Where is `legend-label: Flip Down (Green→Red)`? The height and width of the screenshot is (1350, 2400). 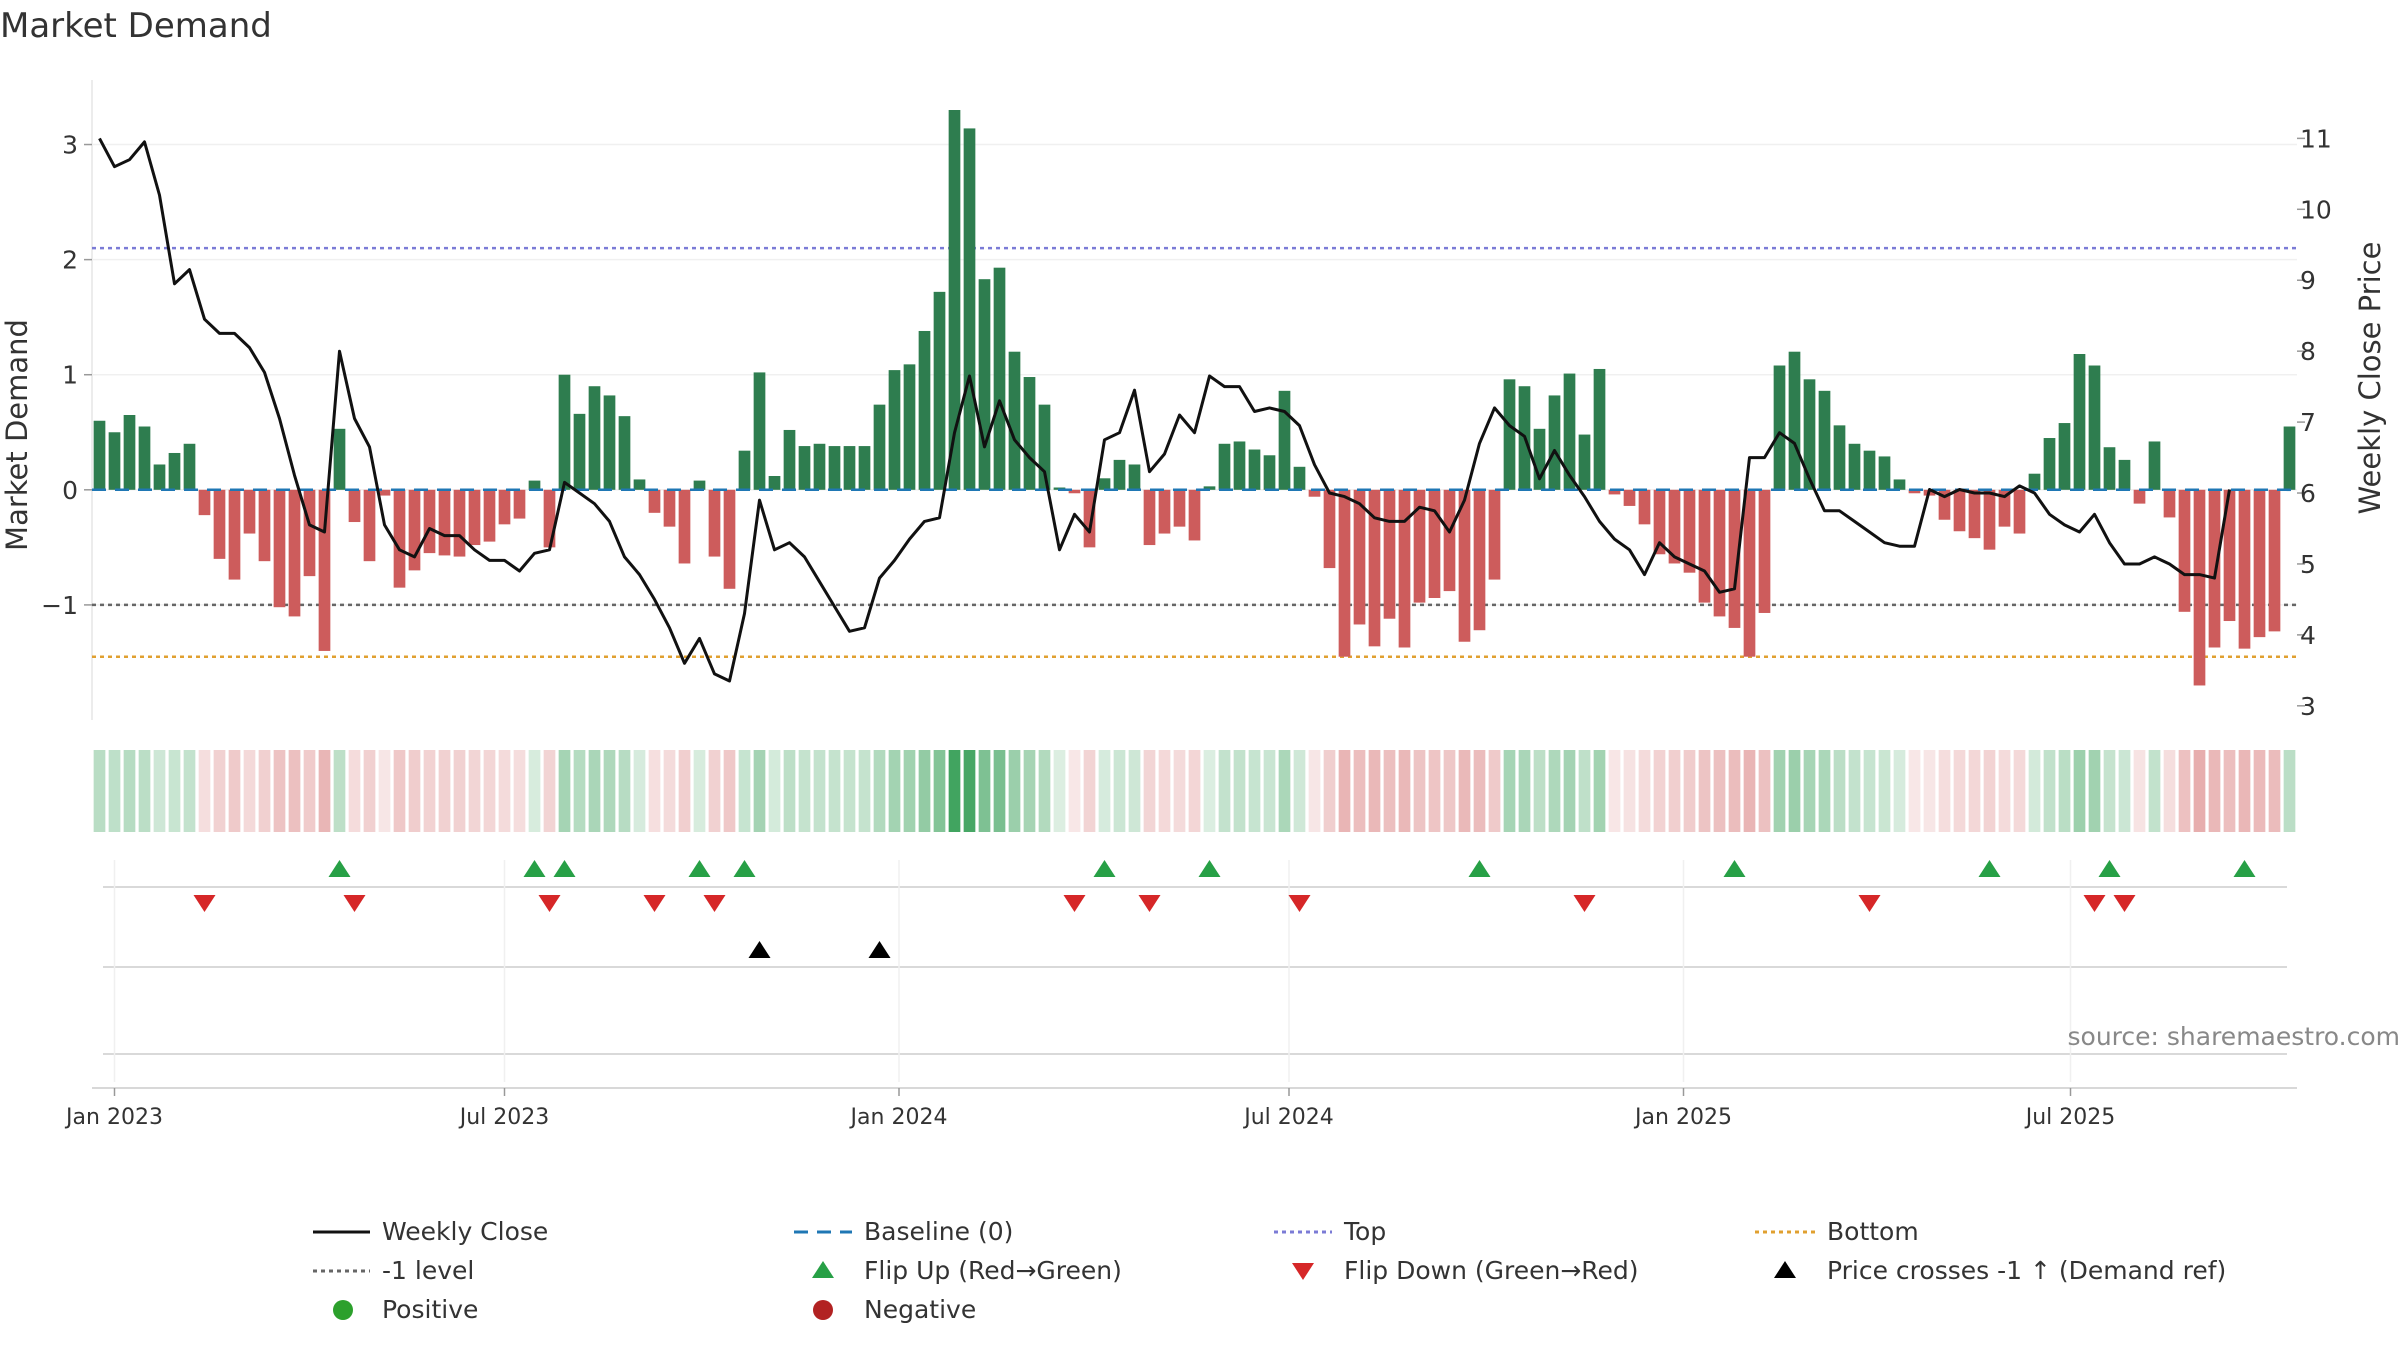 legend-label: Flip Down (Green→Red) is located at coordinates (1491, 1270).